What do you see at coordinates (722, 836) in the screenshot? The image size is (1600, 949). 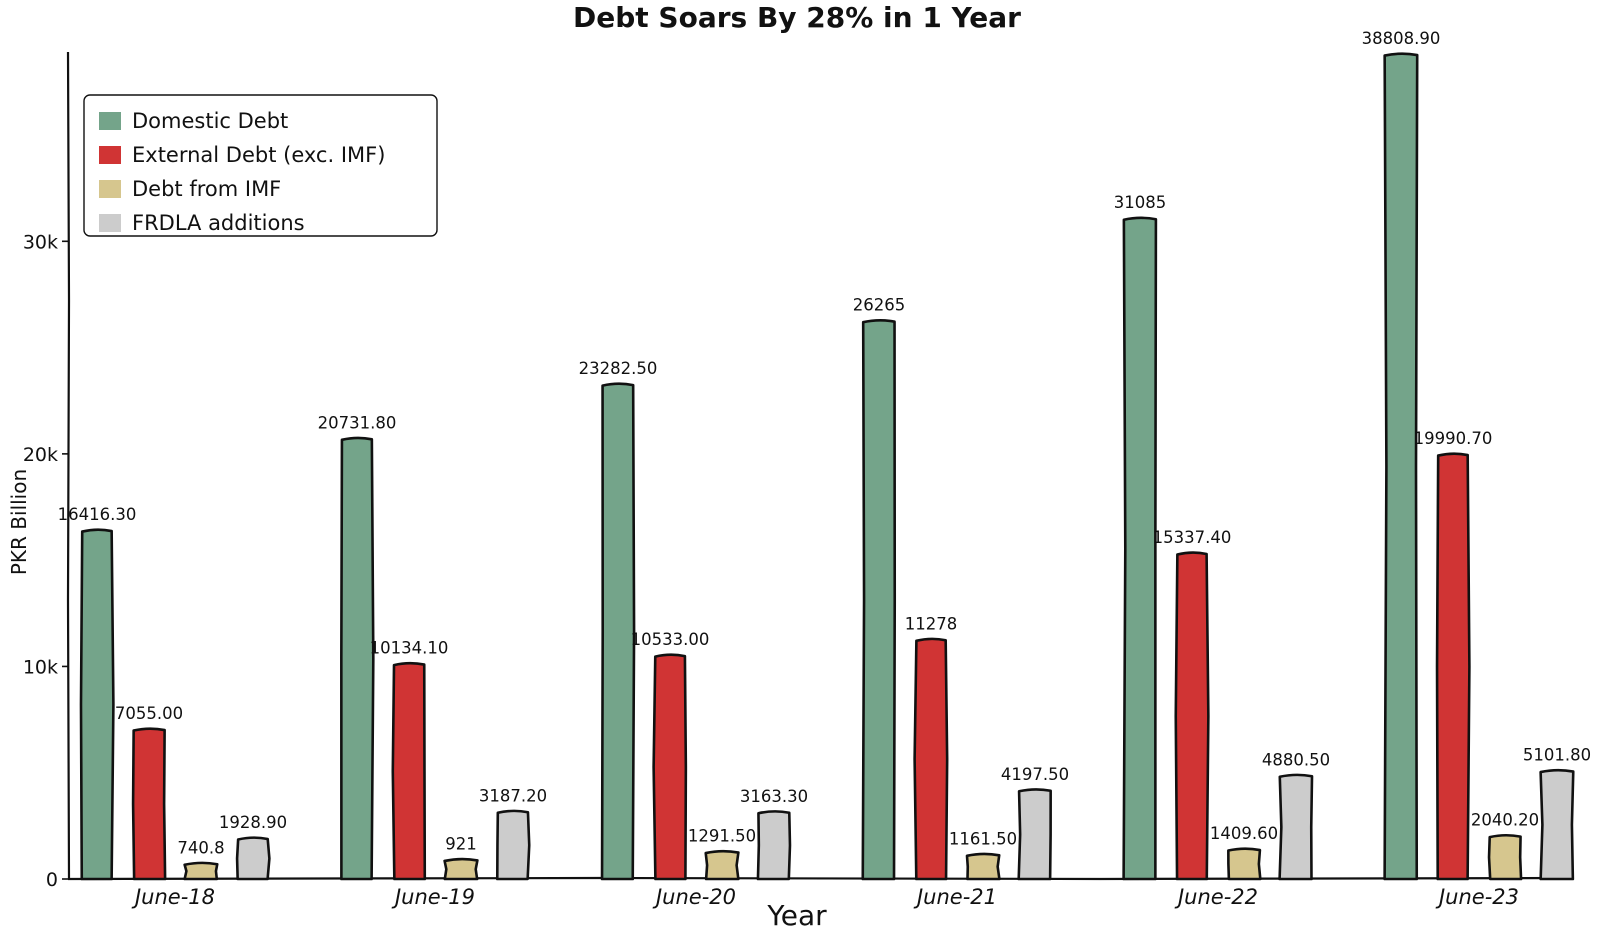 I see `data-label-debt-from-imf-june-20: 1291.50` at bounding box center [722, 836].